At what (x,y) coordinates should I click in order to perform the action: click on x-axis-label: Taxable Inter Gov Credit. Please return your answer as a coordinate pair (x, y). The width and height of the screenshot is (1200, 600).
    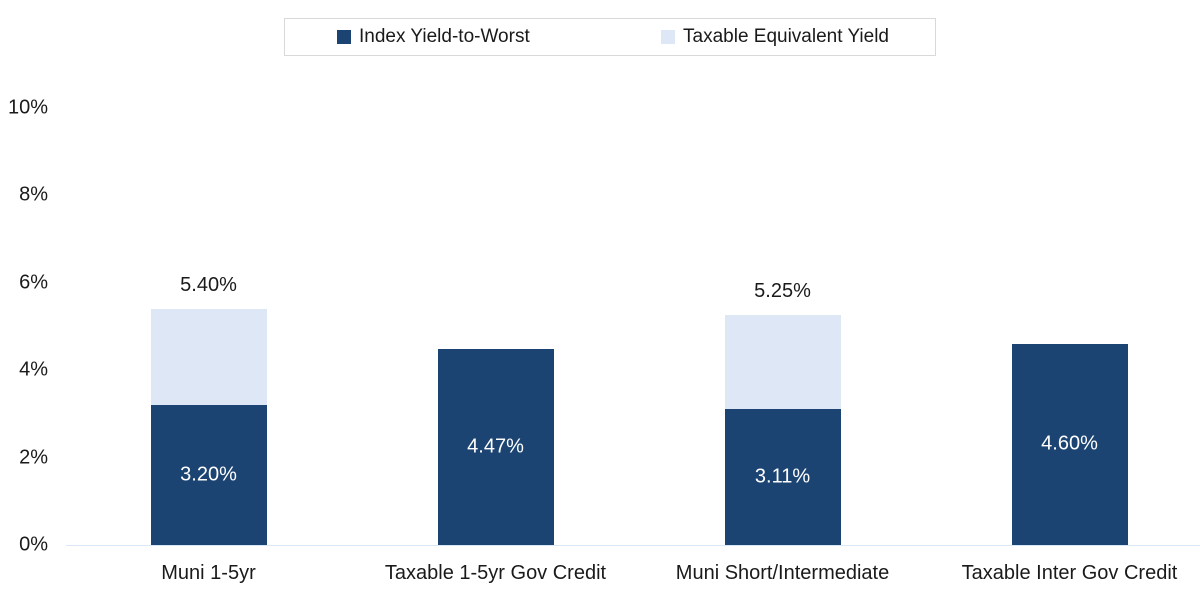
    Looking at the image, I should click on (1069, 573).